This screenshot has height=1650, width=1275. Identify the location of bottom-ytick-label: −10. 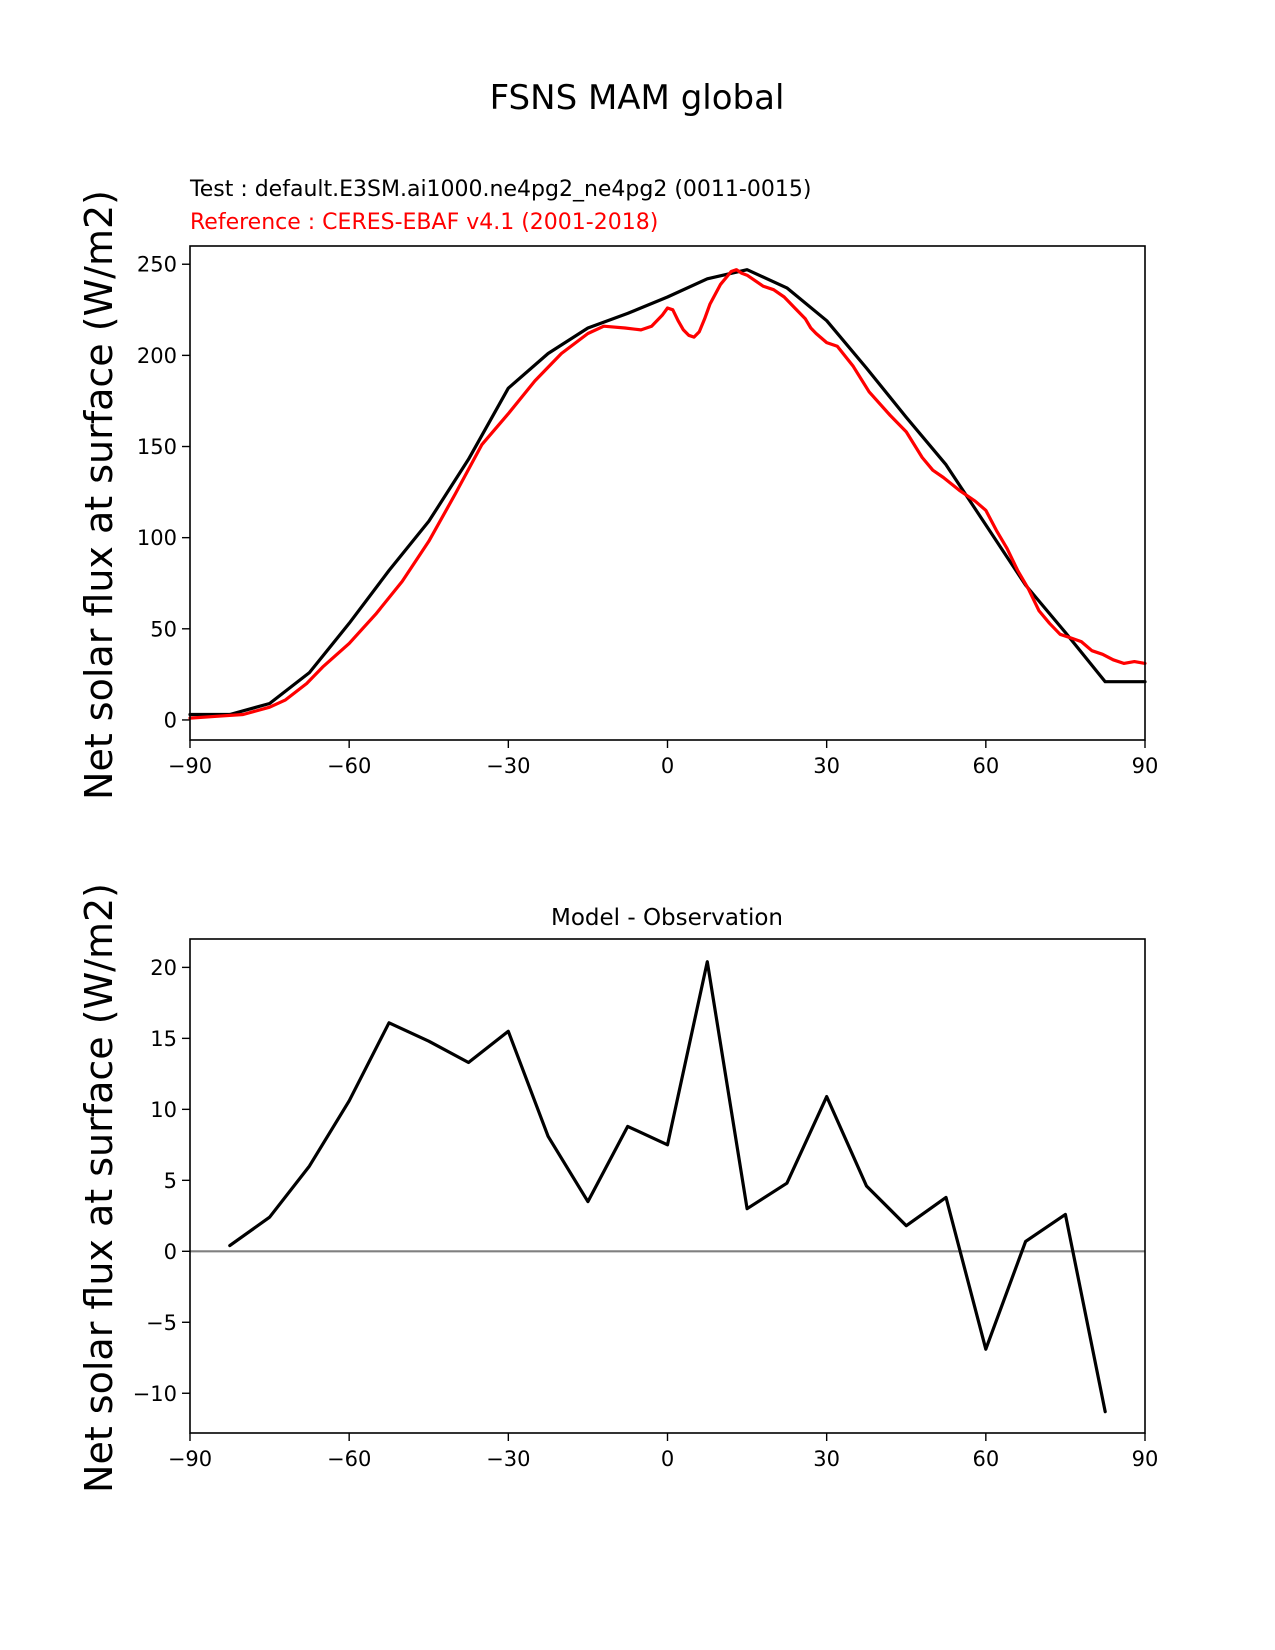
(155, 1394).